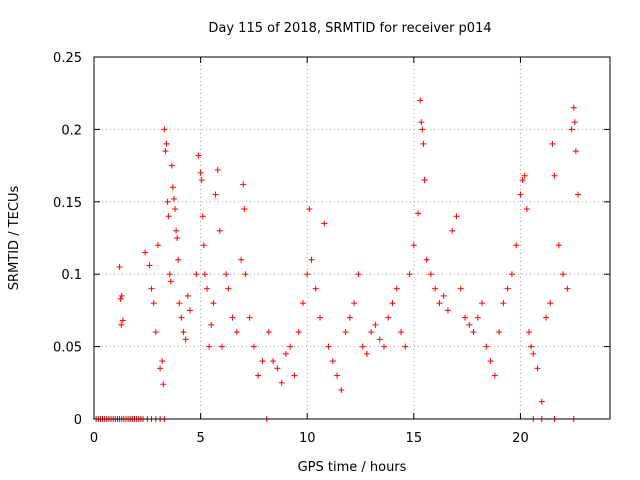  I want to click on y-axis-label: SRMTID / TECUs, so click(14, 238).